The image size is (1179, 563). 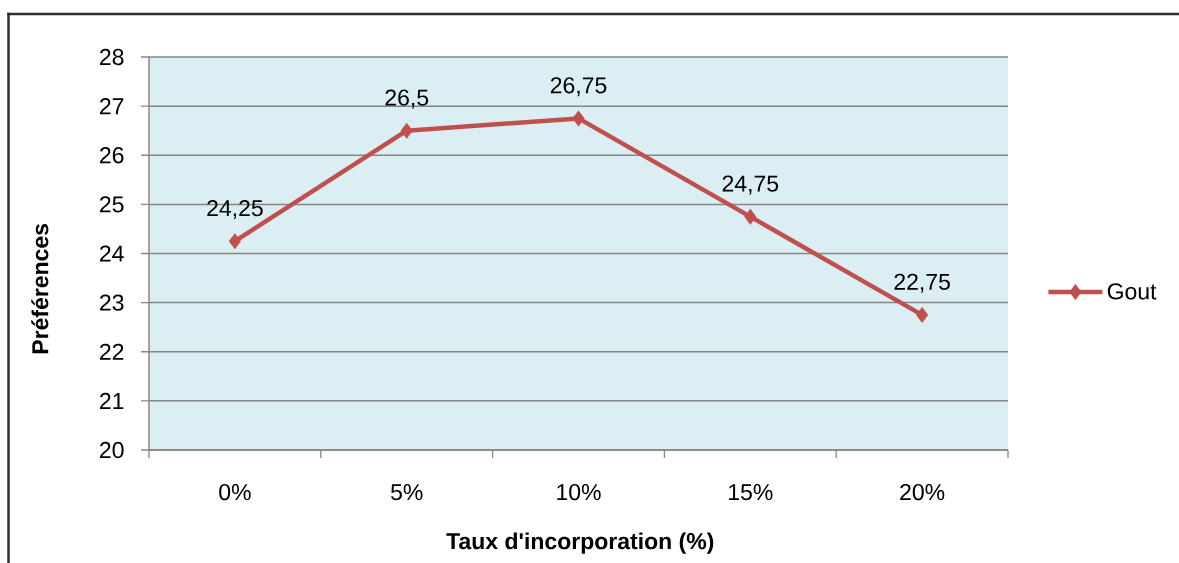 I want to click on x-axis-title: Taux d'incorporation (%), so click(x=580, y=543).